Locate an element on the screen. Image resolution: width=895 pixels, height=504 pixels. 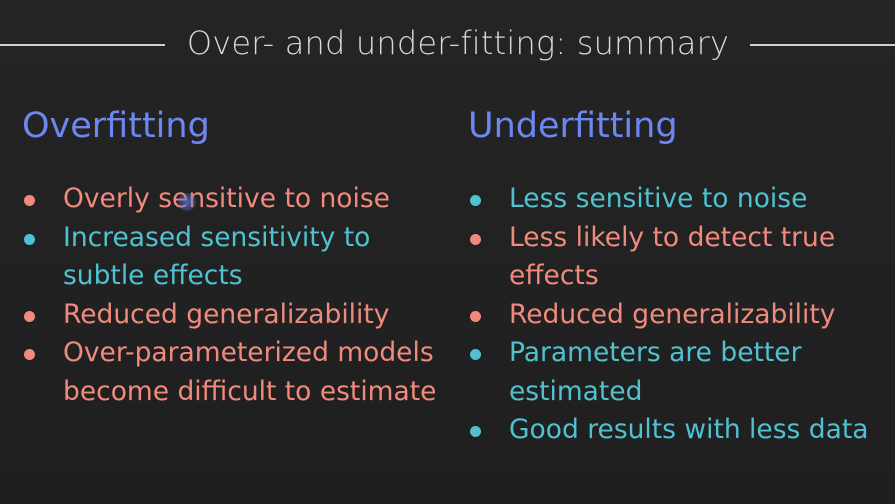
list-item-text: Good results with less data is located at coordinates (689, 429).